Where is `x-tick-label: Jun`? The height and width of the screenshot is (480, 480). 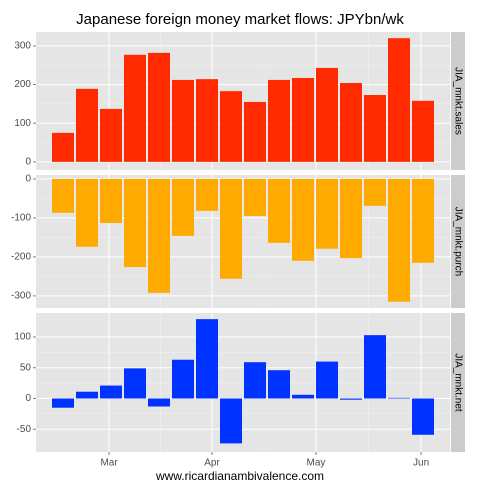
x-tick-label: Jun is located at coordinates (421, 463).